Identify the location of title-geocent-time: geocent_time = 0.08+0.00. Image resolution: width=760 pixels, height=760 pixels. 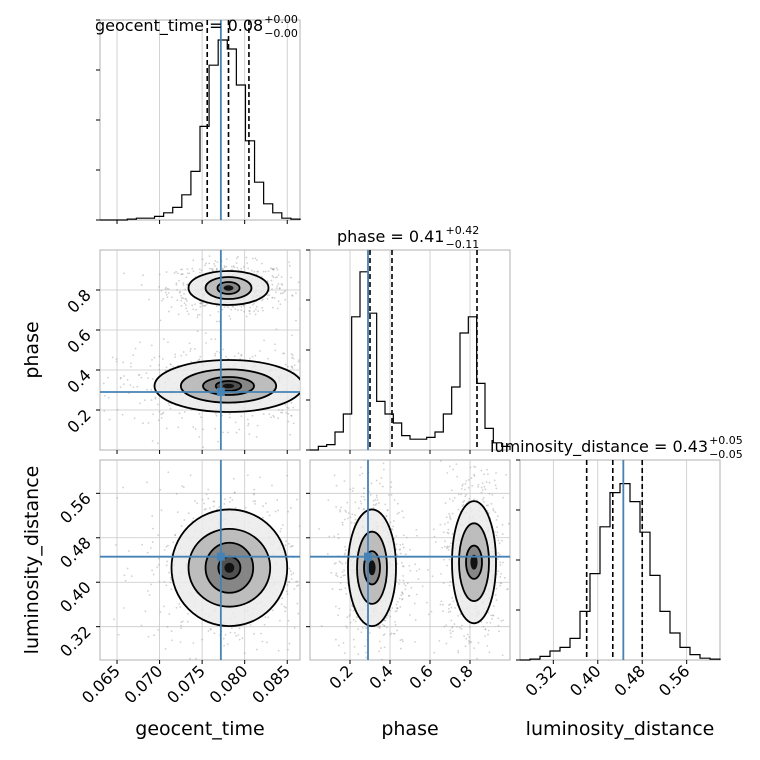
(196, 24).